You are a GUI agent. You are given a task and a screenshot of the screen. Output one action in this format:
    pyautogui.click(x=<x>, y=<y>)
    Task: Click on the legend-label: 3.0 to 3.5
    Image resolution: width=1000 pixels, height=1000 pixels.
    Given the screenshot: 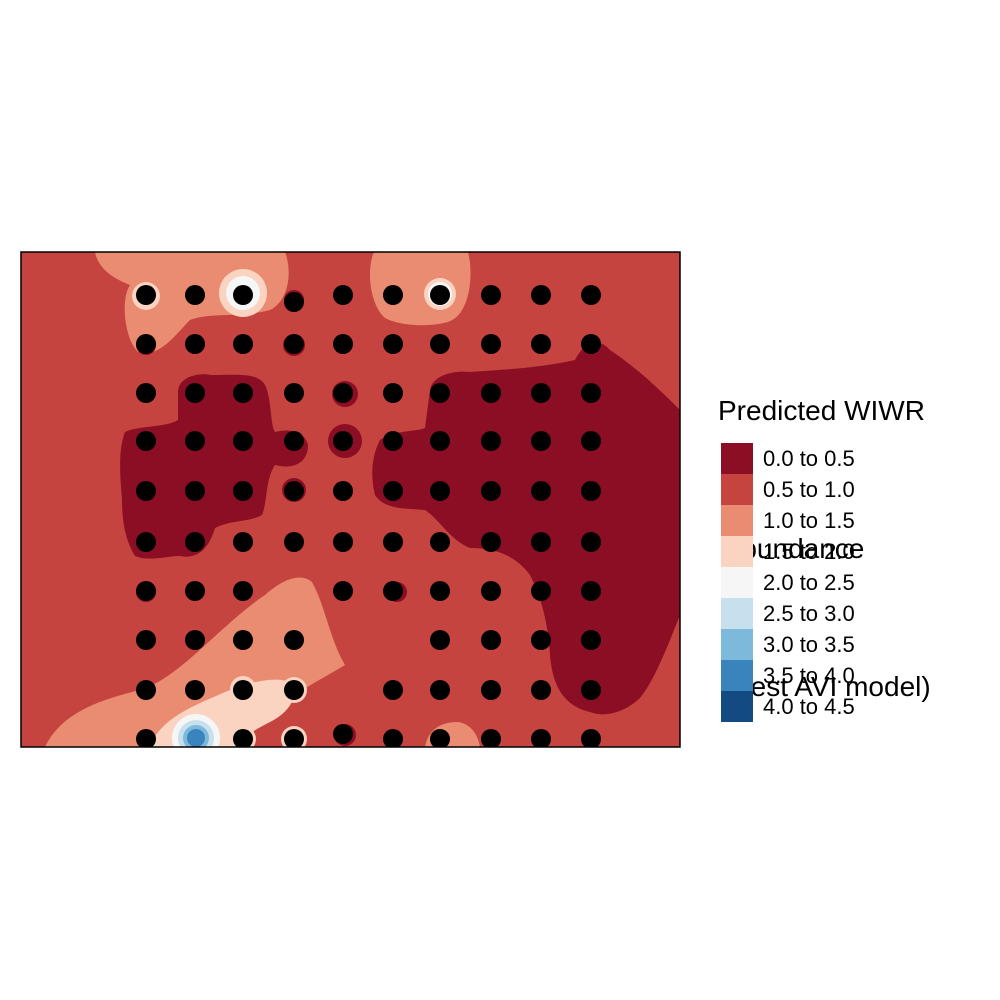 What is the action you would take?
    pyautogui.click(x=809, y=644)
    